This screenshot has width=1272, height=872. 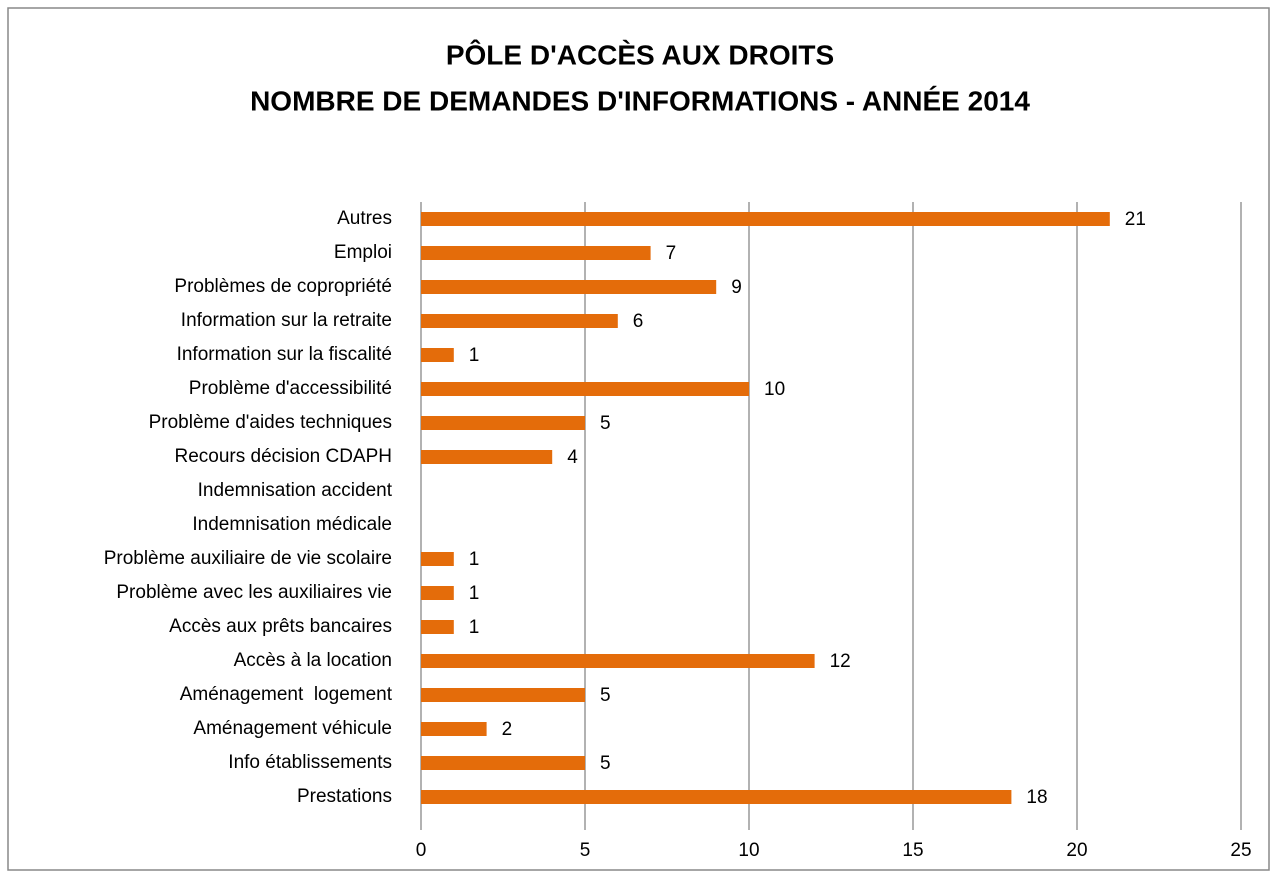 What do you see at coordinates (736, 287) in the screenshot?
I see `value-label: 9` at bounding box center [736, 287].